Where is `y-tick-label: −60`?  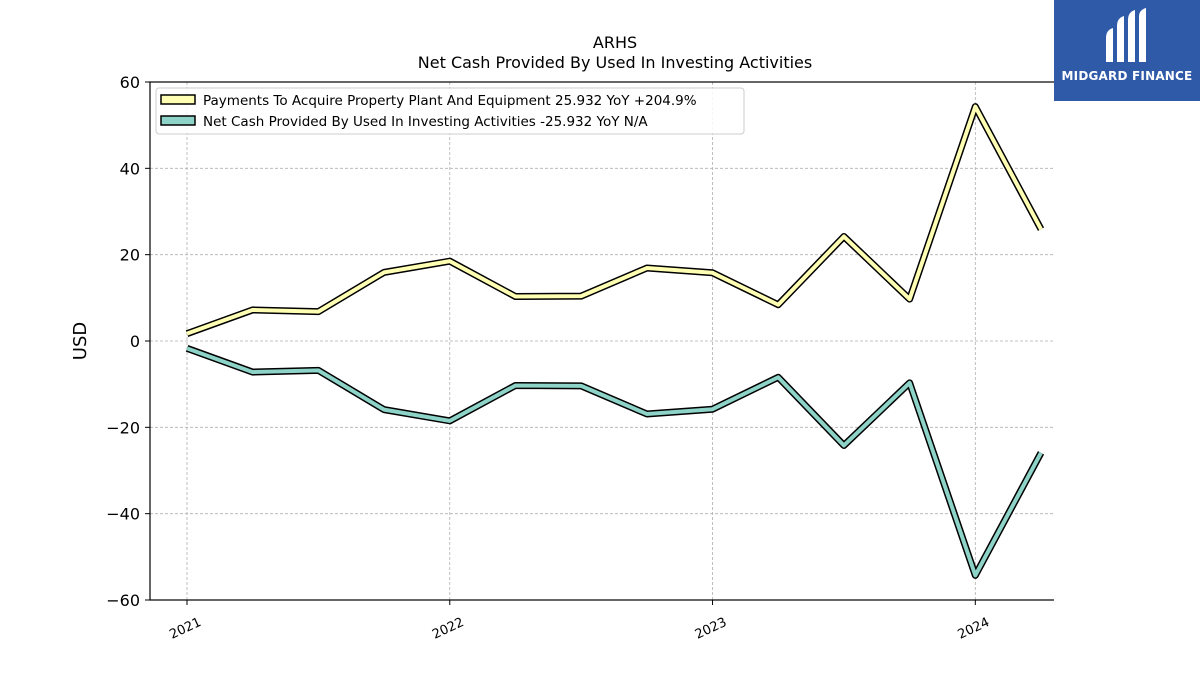
y-tick-label: −60 is located at coordinates (123, 600).